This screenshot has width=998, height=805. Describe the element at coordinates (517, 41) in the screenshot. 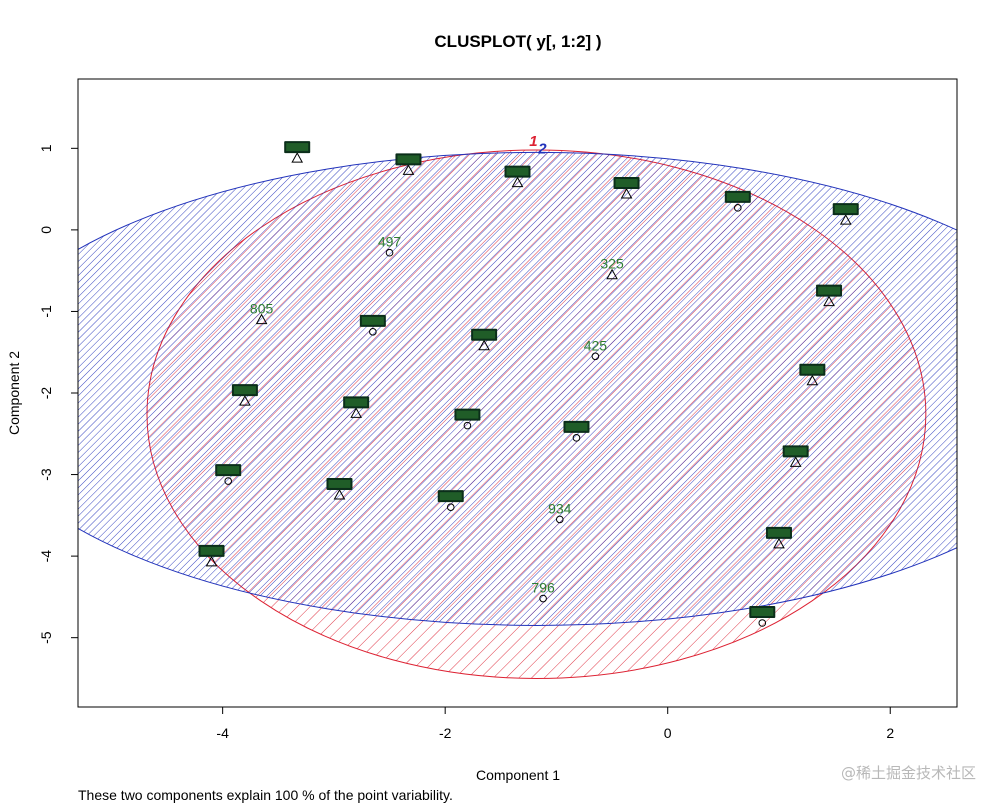

I see `chart-title: CLUSPLOT( y[, 1:2] )` at that location.